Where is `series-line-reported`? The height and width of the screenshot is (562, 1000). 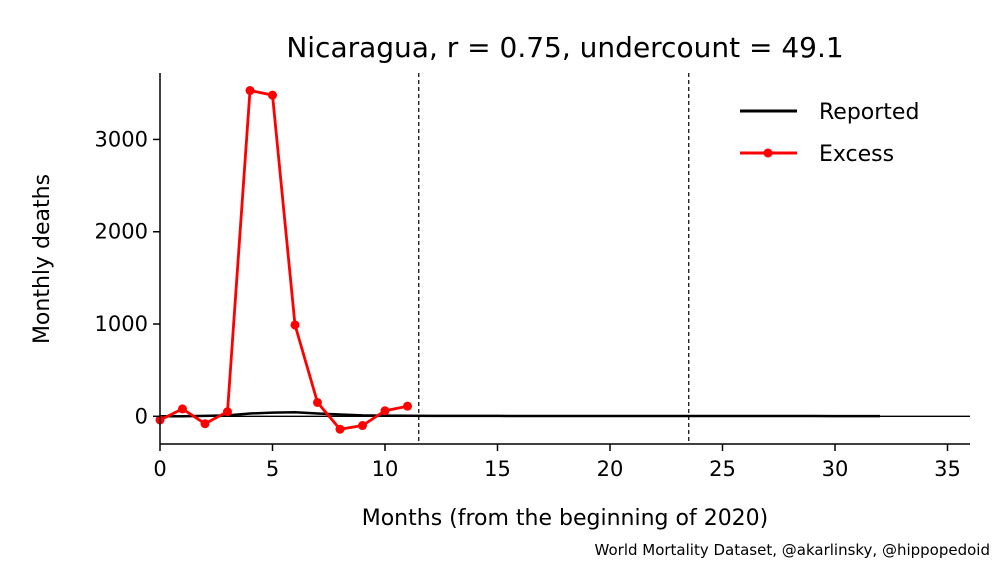 series-line-reported is located at coordinates (520, 414).